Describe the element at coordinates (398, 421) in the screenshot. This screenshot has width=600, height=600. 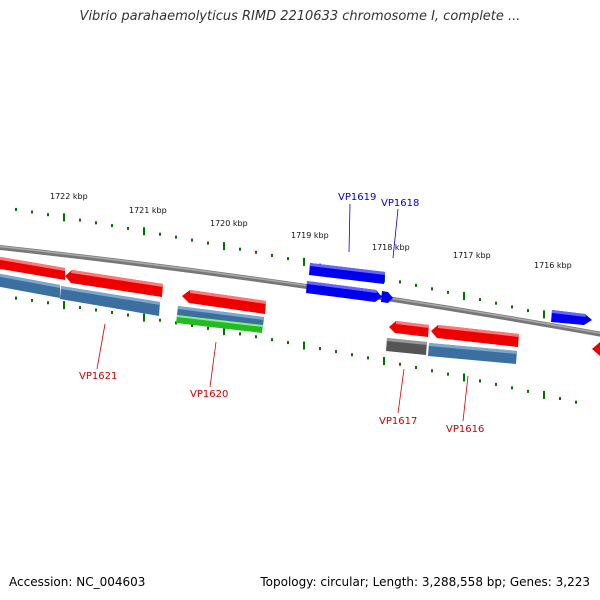
I see `gene-label-vp1617: VP1617` at that location.